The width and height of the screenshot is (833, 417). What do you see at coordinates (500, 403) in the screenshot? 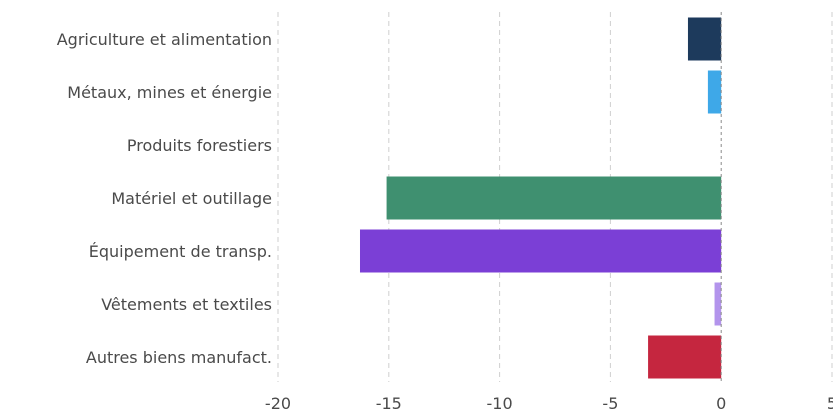
I see `x-tick-label: -10` at bounding box center [500, 403].